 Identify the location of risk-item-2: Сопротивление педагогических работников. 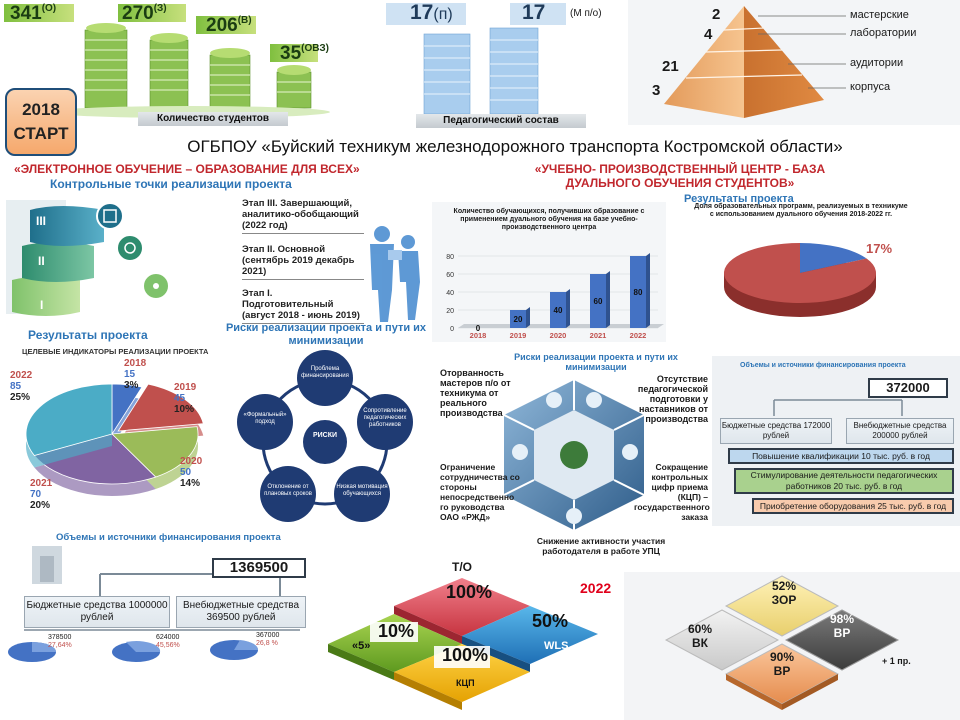
(385, 418).